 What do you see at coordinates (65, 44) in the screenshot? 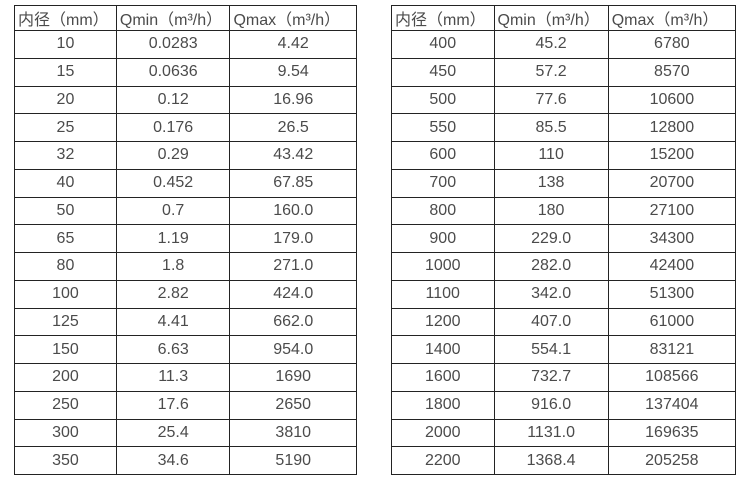
I see `table-cell: 10` at bounding box center [65, 44].